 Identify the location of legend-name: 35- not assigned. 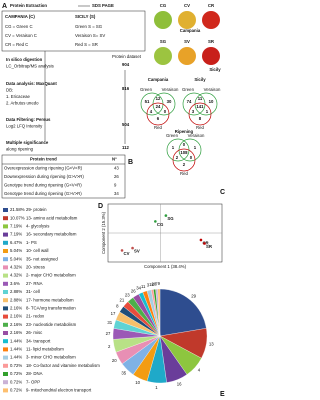
(42, 258).